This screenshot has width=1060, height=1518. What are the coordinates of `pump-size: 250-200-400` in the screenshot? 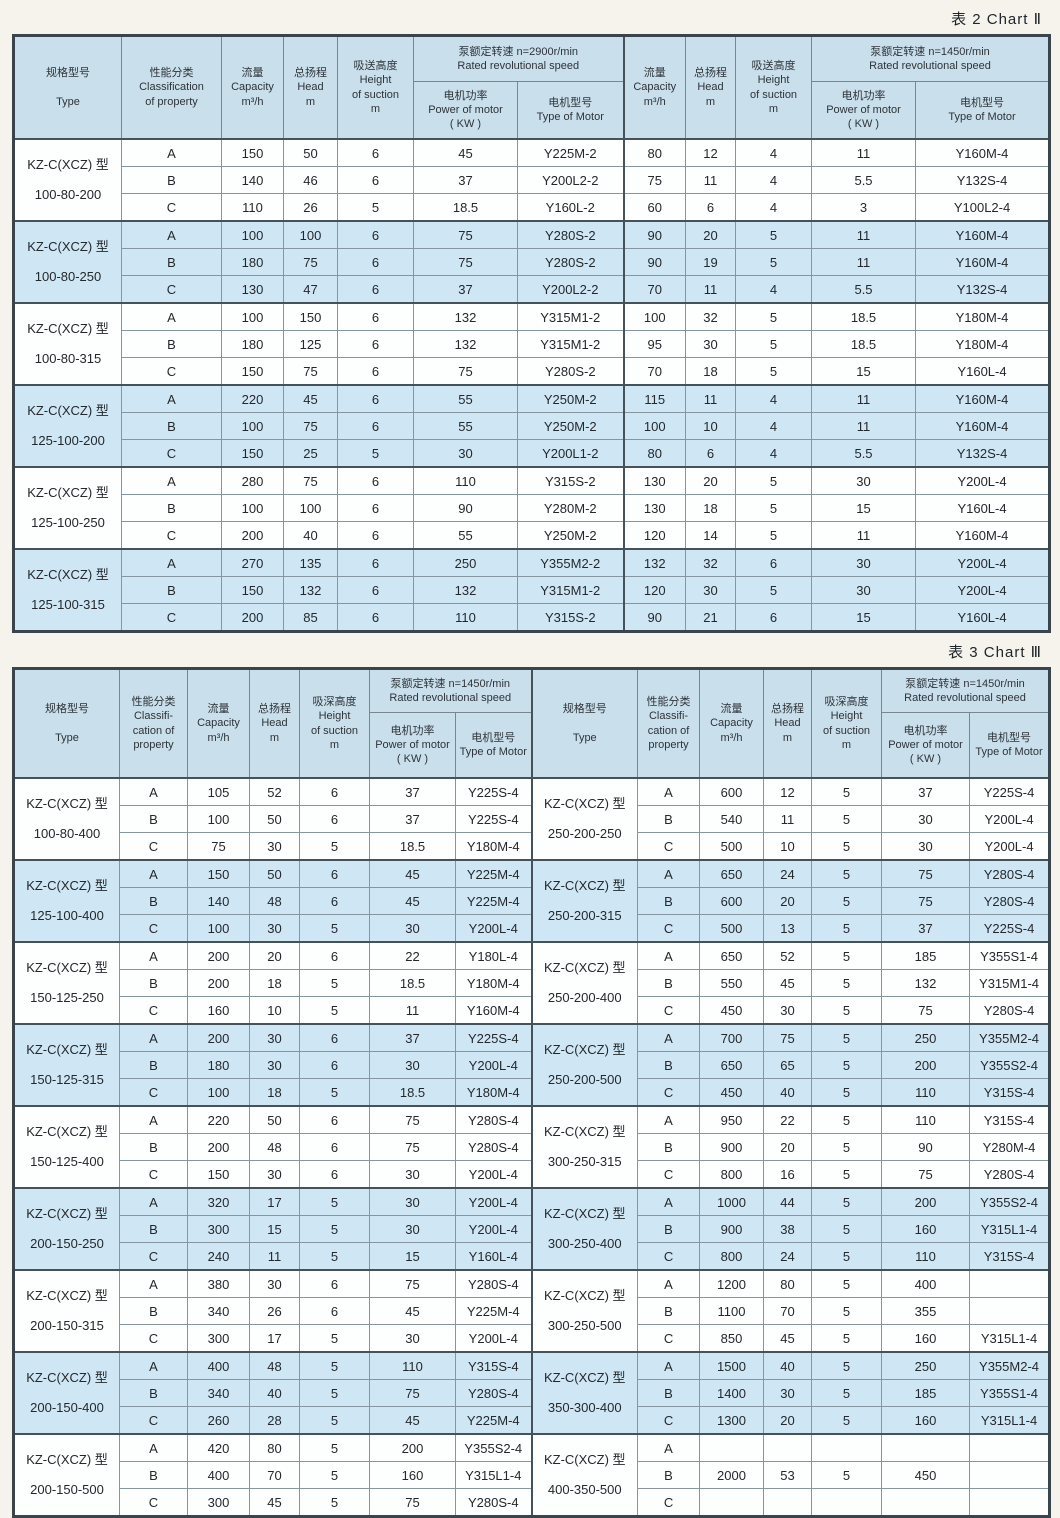 It's located at (584, 997).